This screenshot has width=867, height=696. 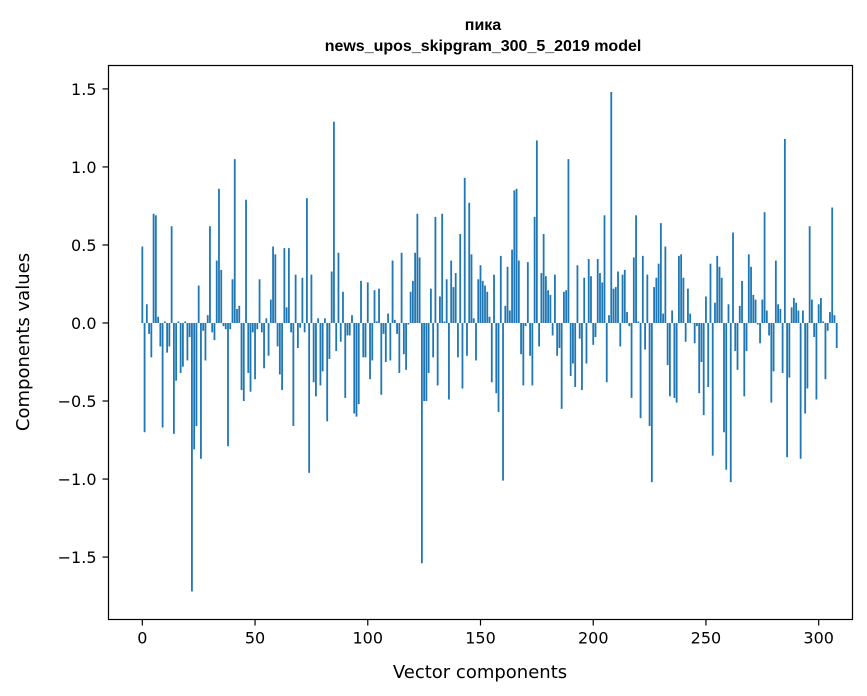 I want to click on y-tick-label: −1.5, so click(x=77, y=557).